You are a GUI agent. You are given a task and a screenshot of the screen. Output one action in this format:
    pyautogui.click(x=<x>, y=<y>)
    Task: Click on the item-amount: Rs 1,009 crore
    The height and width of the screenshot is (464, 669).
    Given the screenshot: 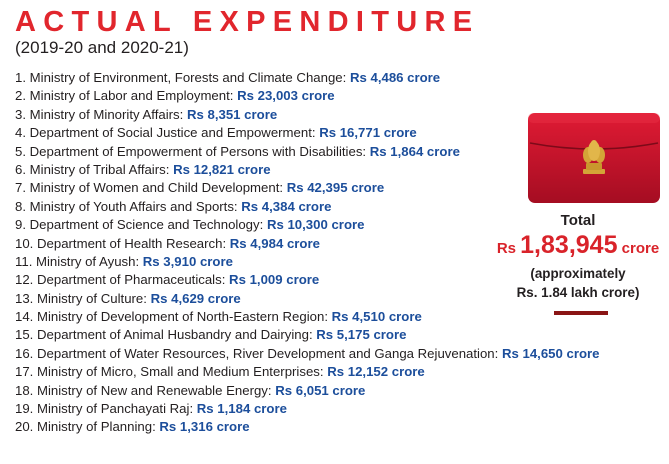 What is the action you would take?
    pyautogui.click(x=274, y=280)
    